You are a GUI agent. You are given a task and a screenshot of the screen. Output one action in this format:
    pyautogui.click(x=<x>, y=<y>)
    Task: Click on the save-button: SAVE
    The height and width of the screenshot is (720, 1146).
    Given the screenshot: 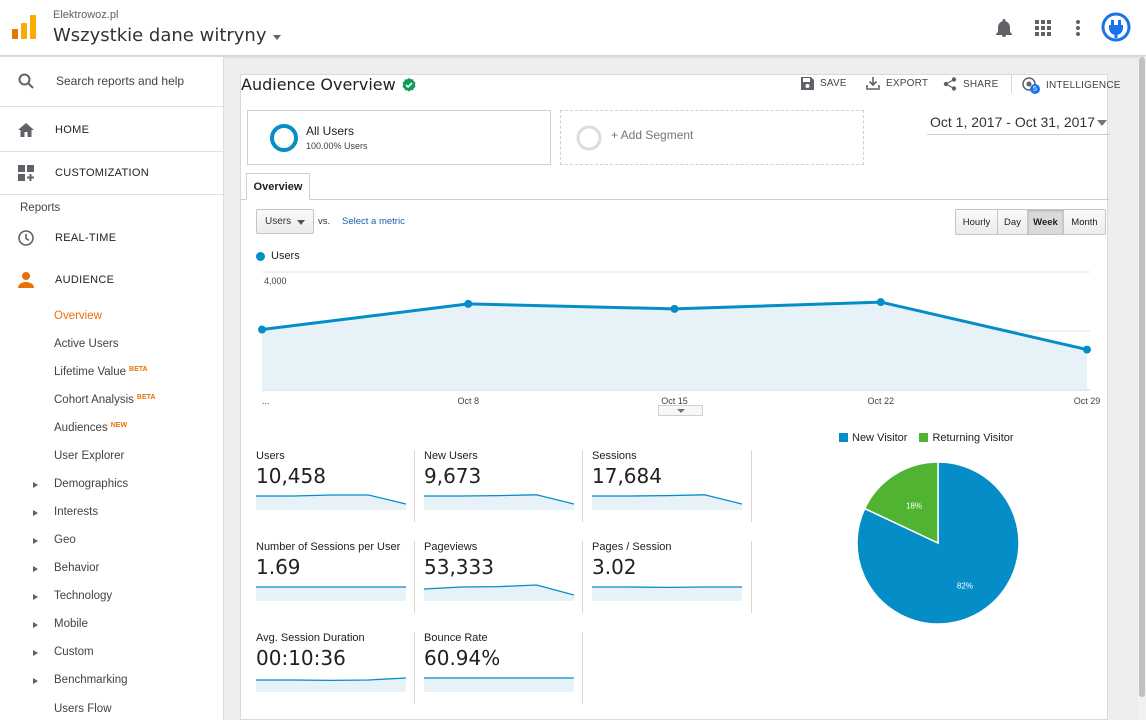 What is the action you would take?
    pyautogui.click(x=824, y=83)
    